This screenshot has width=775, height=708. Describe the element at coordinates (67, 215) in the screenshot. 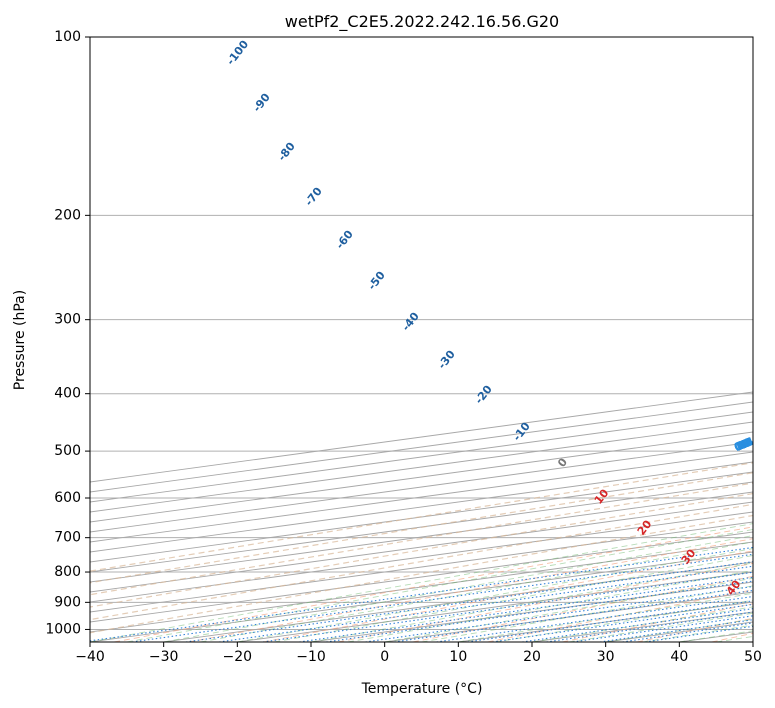

I see `y-tick-label: 200` at that location.